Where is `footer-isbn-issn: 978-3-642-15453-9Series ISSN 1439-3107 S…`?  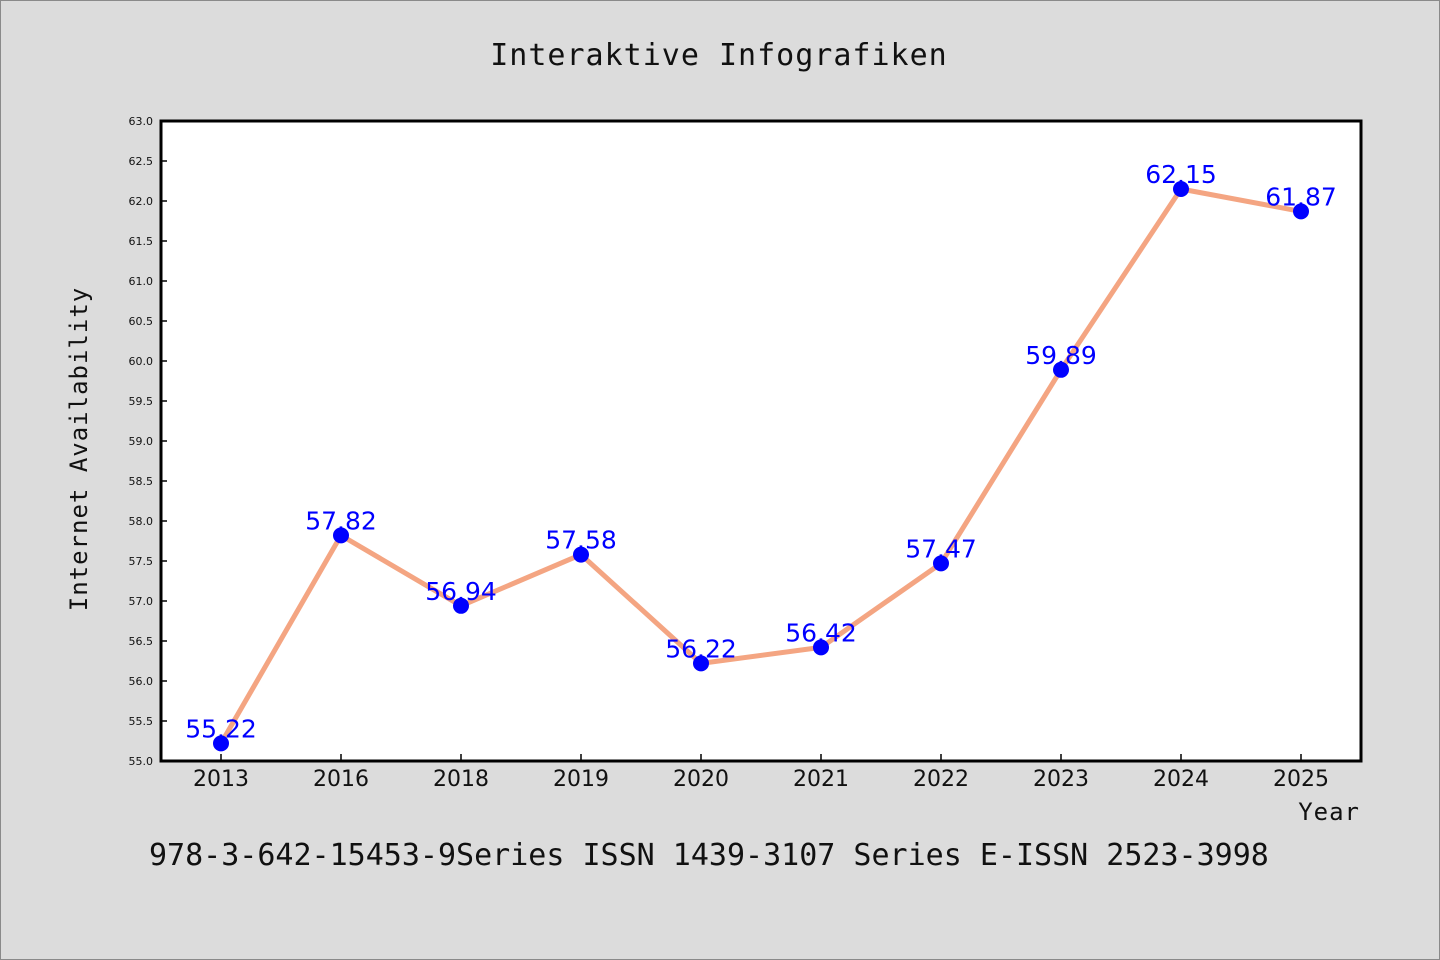
footer-isbn-issn: 978-3-642-15453-9Series ISSN 1439-3107 S… is located at coordinates (709, 855).